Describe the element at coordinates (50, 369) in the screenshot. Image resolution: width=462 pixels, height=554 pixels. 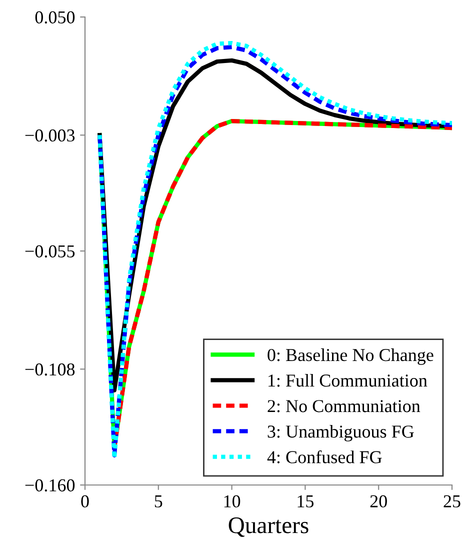
I see `y-tick-label: −0.108` at that location.